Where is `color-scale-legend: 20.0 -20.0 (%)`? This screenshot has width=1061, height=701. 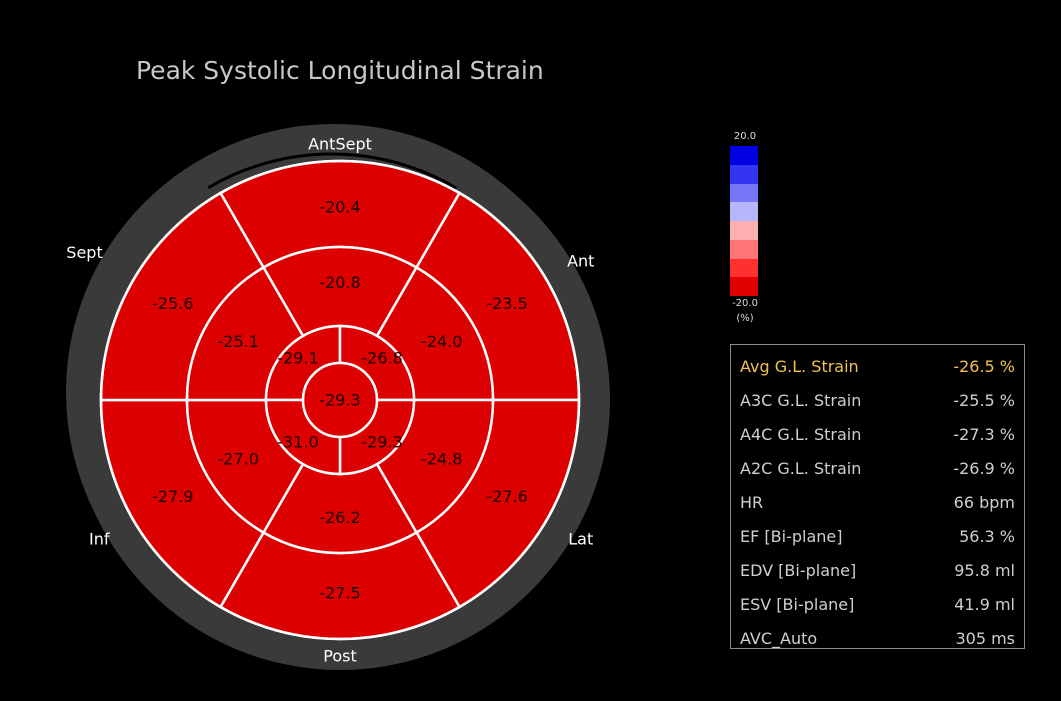 color-scale-legend: 20.0 -20.0 (%) is located at coordinates (745, 228).